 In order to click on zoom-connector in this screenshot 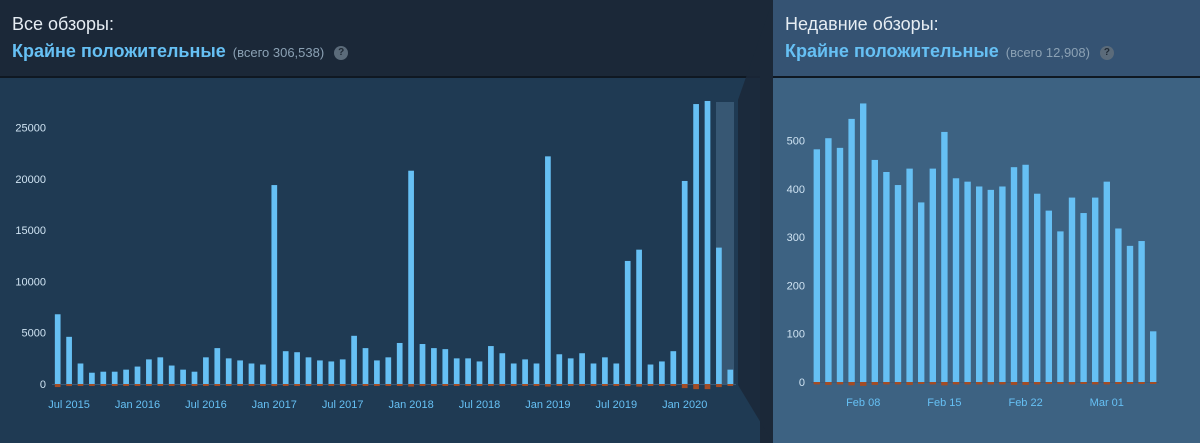, I will do `click(755, 221)`.